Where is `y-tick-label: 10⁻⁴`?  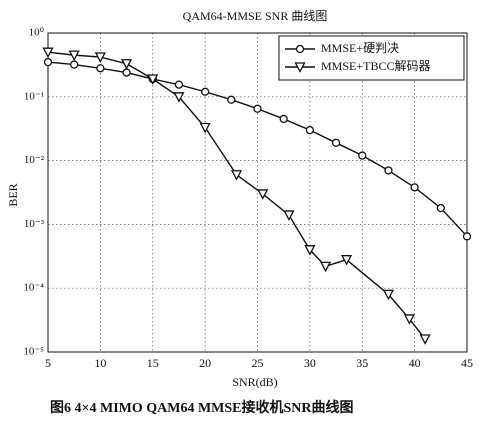
y-tick-label: 10⁻⁴ is located at coordinates (33, 288).